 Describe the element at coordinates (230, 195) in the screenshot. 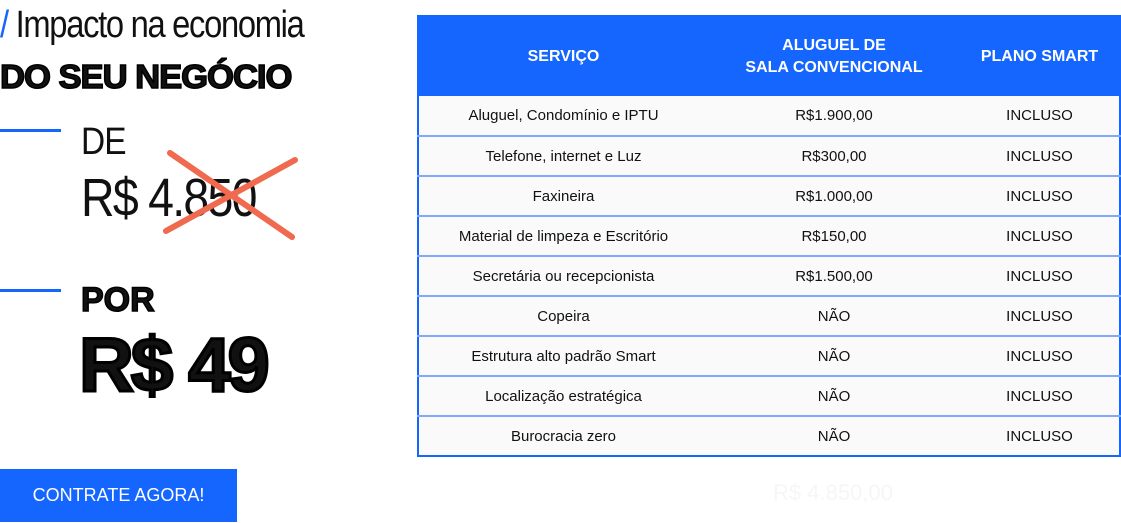

I see `strikethrough-x-icon` at that location.